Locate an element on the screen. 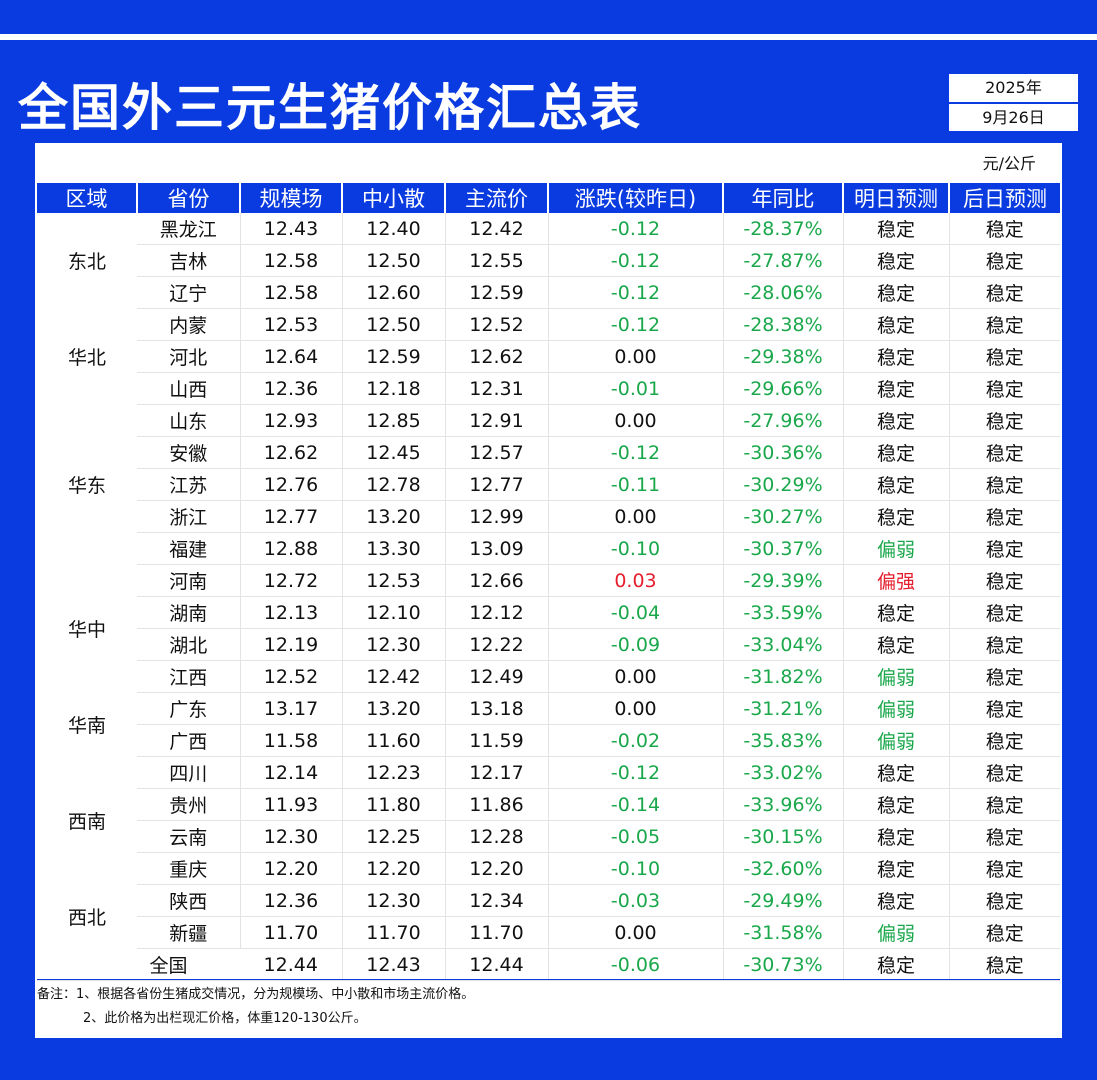 This screenshot has height=1080, width=1097. yoy-cell: -31.21% is located at coordinates (783, 708).